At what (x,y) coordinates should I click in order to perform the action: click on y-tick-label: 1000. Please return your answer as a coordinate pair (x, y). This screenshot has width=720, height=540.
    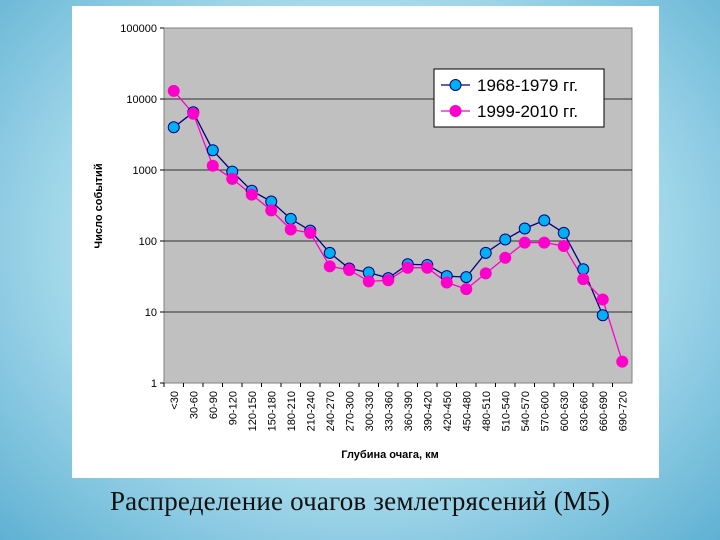
    Looking at the image, I should click on (145, 171).